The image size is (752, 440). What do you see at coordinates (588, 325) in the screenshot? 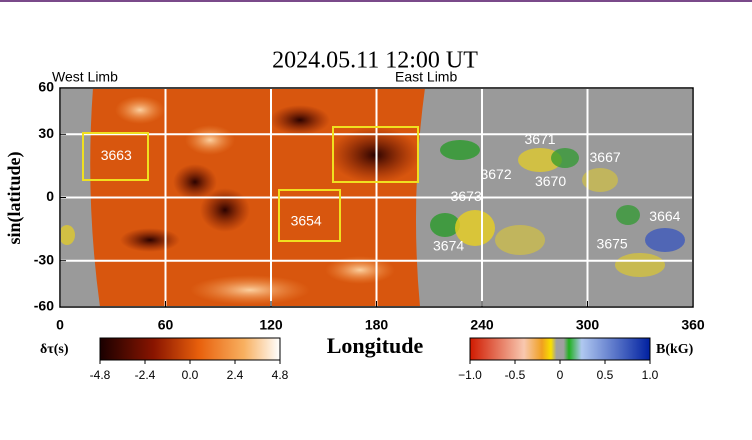
I see `x-tick-label: 300` at bounding box center [588, 325].